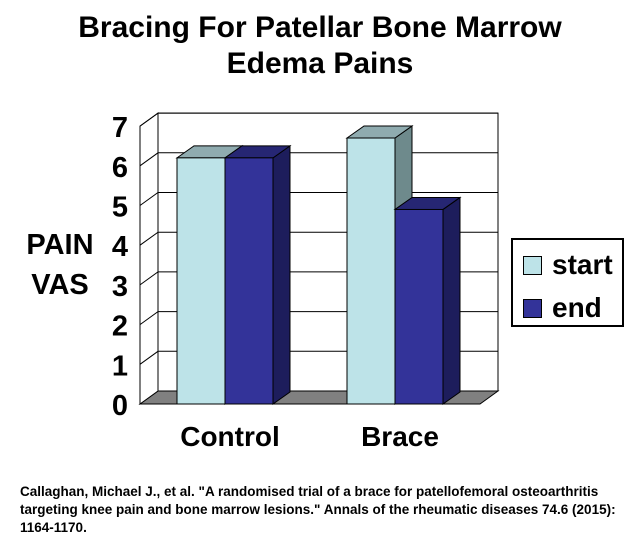 Image resolution: width=640 pixels, height=555 pixels. I want to click on y-axis-label-line-2: VAS, so click(60, 285).